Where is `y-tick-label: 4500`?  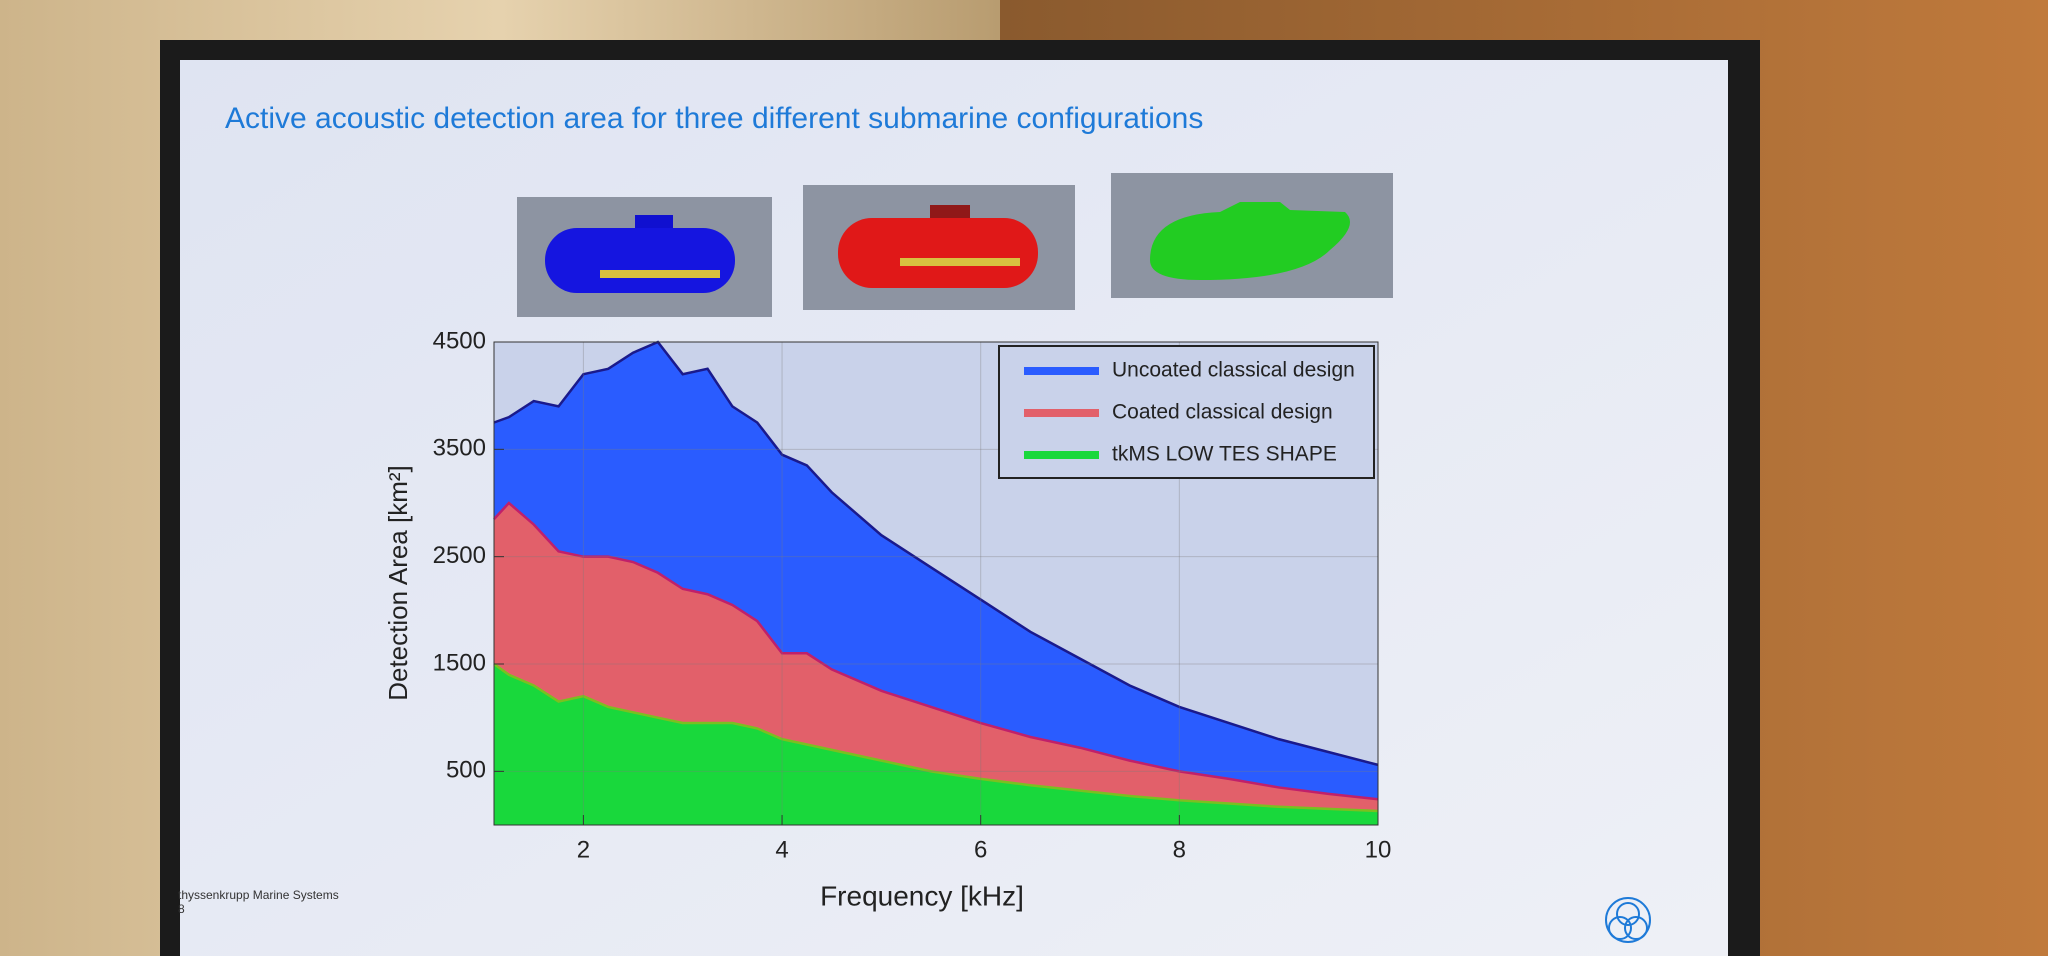 y-tick-label: 4500 is located at coordinates (459, 340).